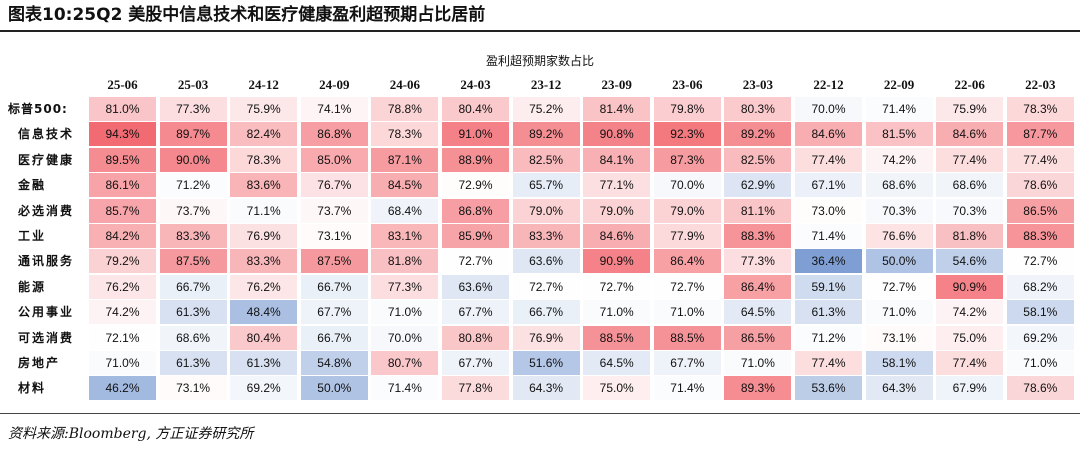 Image resolution: width=1080 pixels, height=450 pixels. I want to click on heatmap-cell: 75.0%, so click(617, 388).